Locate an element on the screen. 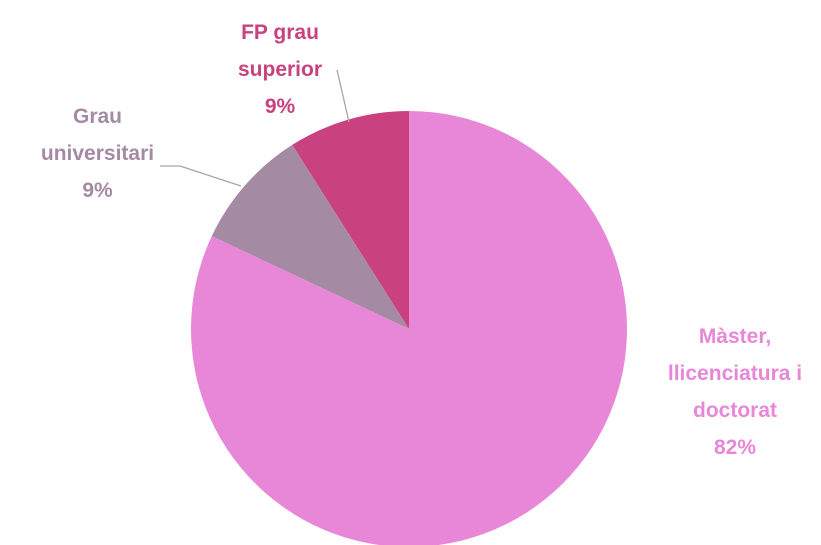 The height and width of the screenshot is (545, 821). slice-label: FP grau superior 9% is located at coordinates (280, 69).